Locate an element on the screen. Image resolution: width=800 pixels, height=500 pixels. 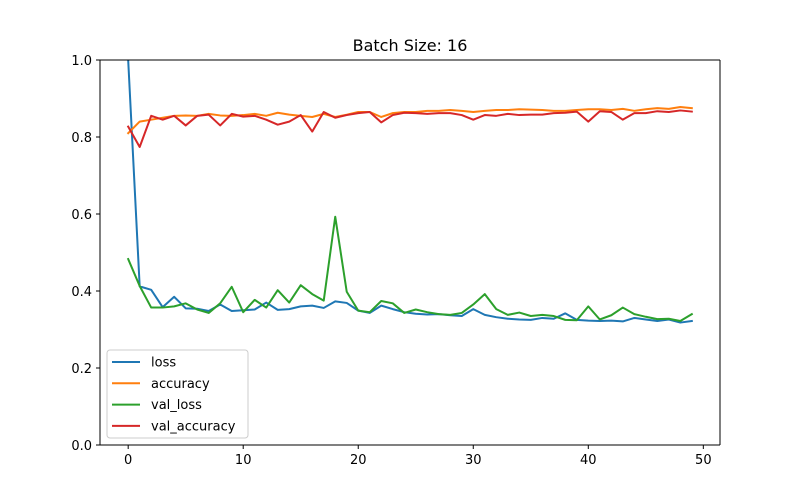
x-tick-label: 50 is located at coordinates (703, 460).